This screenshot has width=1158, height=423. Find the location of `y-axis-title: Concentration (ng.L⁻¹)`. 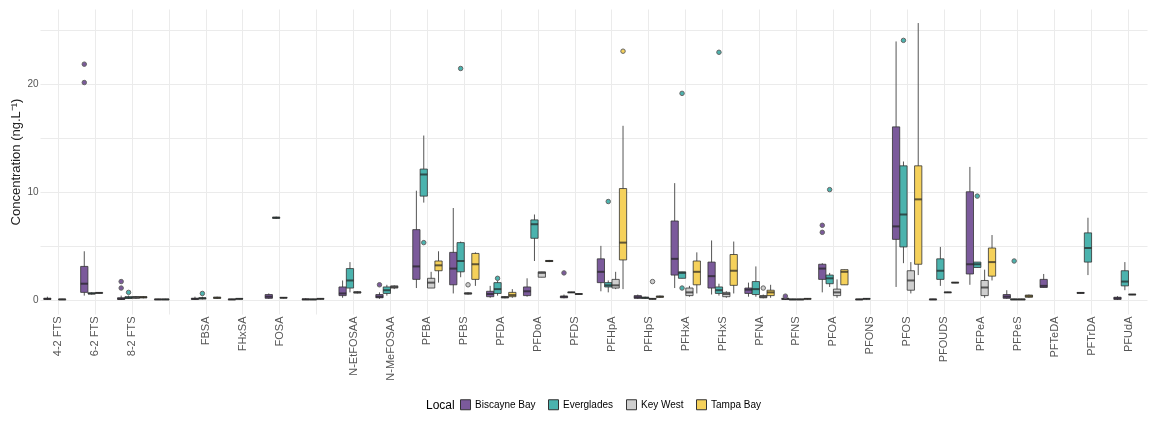

y-axis-title: Concentration (ng.L⁻¹) is located at coordinates (16, 162).